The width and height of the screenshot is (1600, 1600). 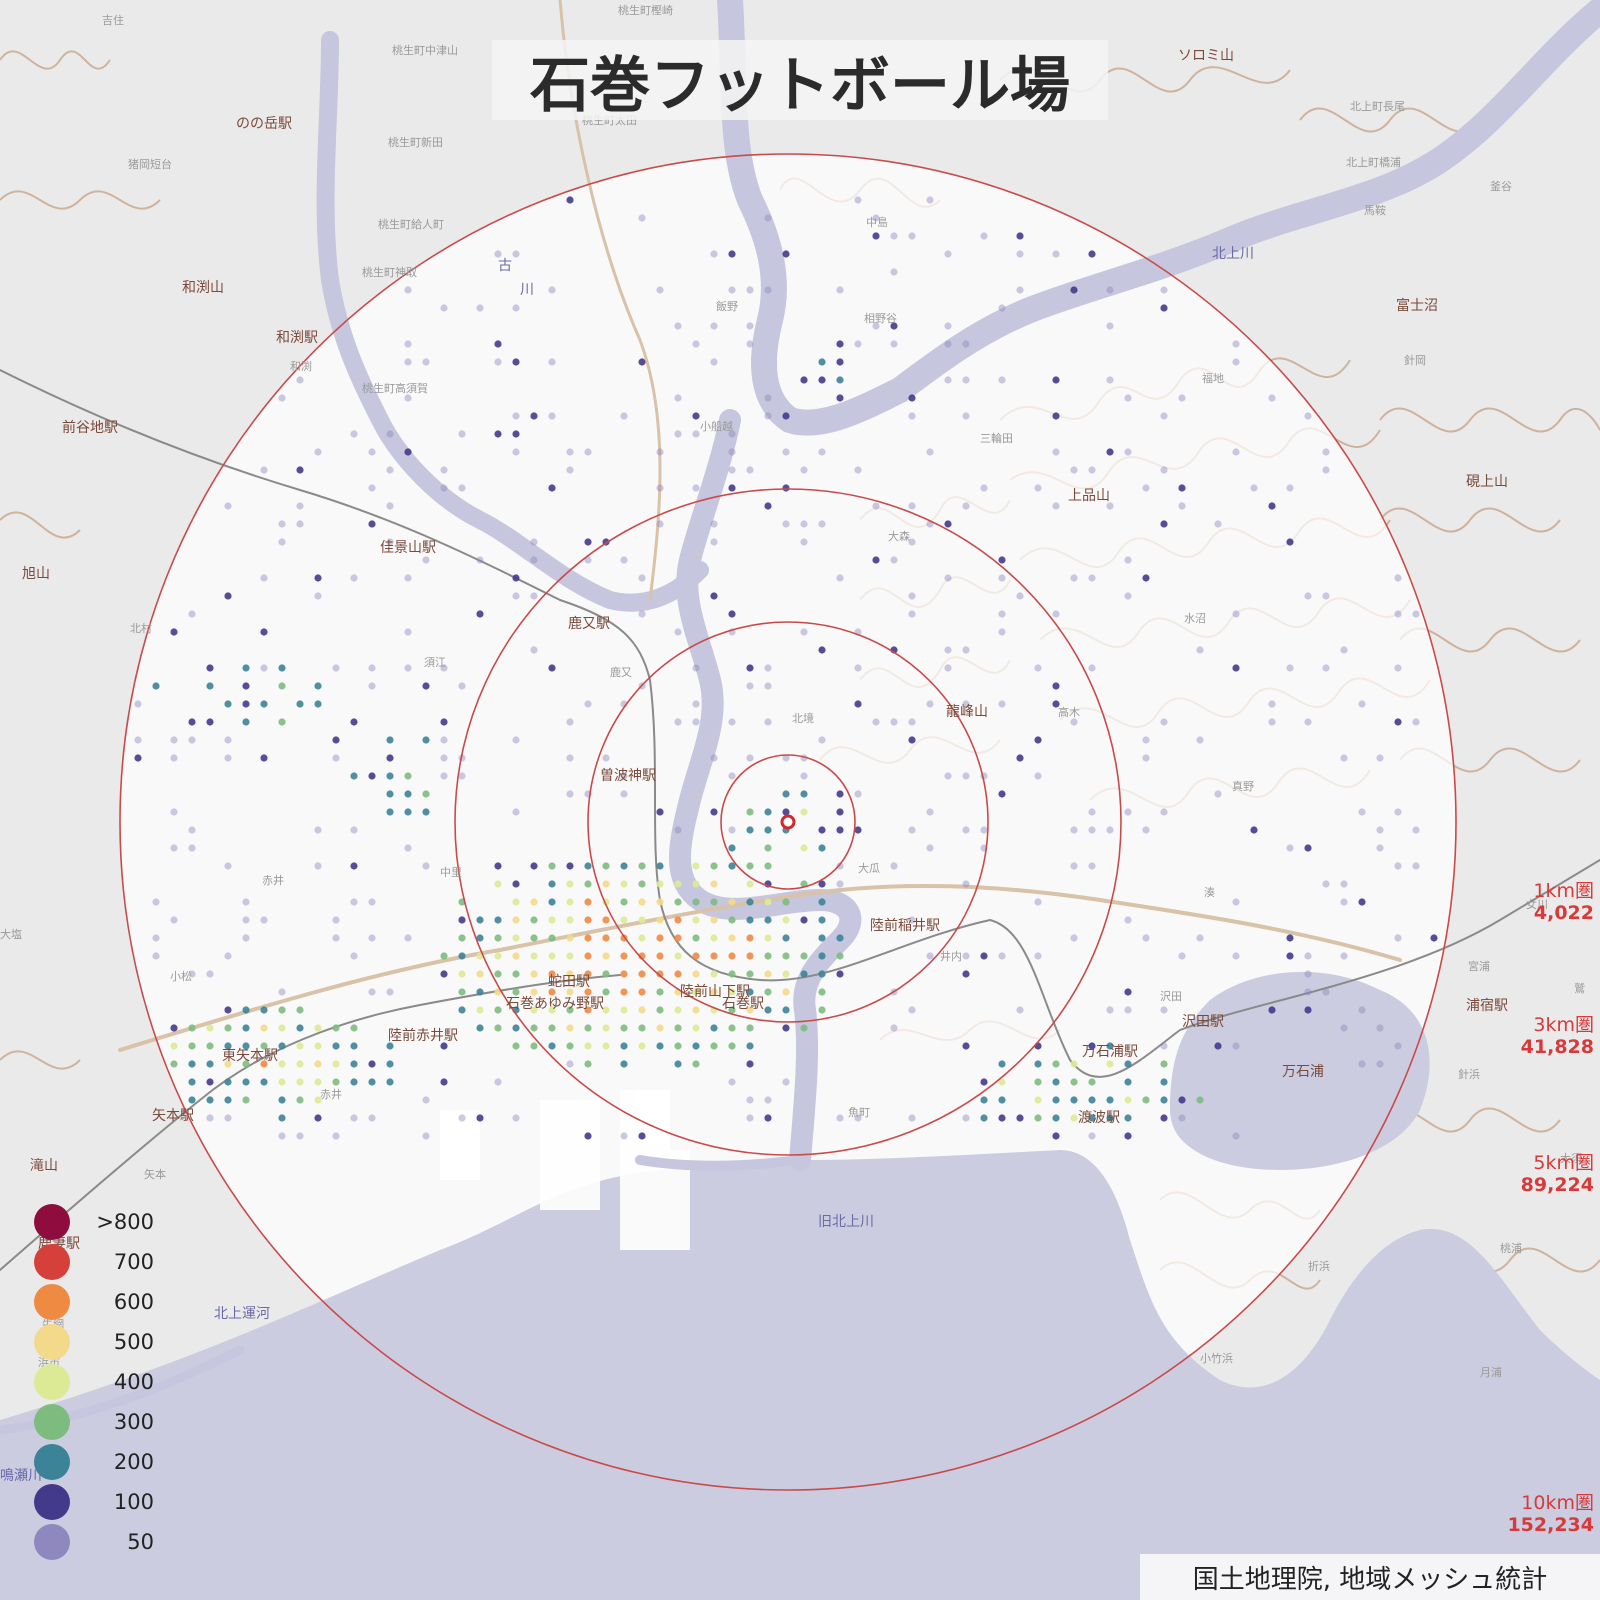 I want to click on district-label: 桃生町新田, so click(x=415, y=142).